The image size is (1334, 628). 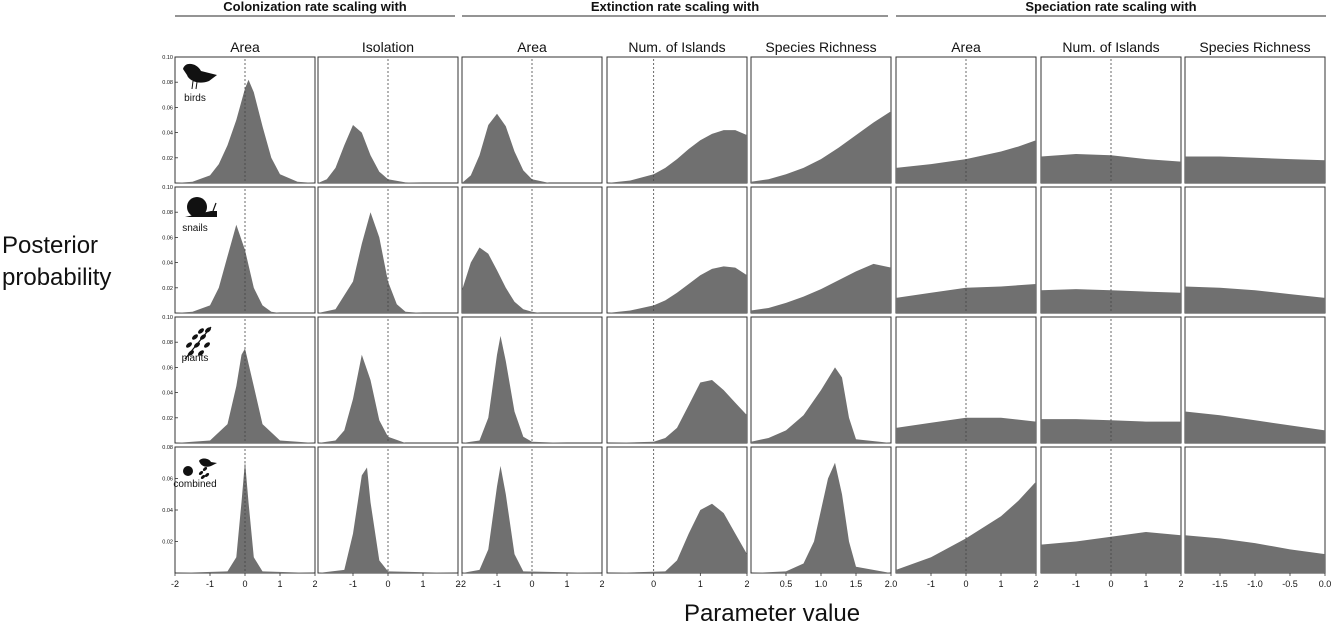 What do you see at coordinates (200, 73) in the screenshot?
I see `bird-body` at bounding box center [200, 73].